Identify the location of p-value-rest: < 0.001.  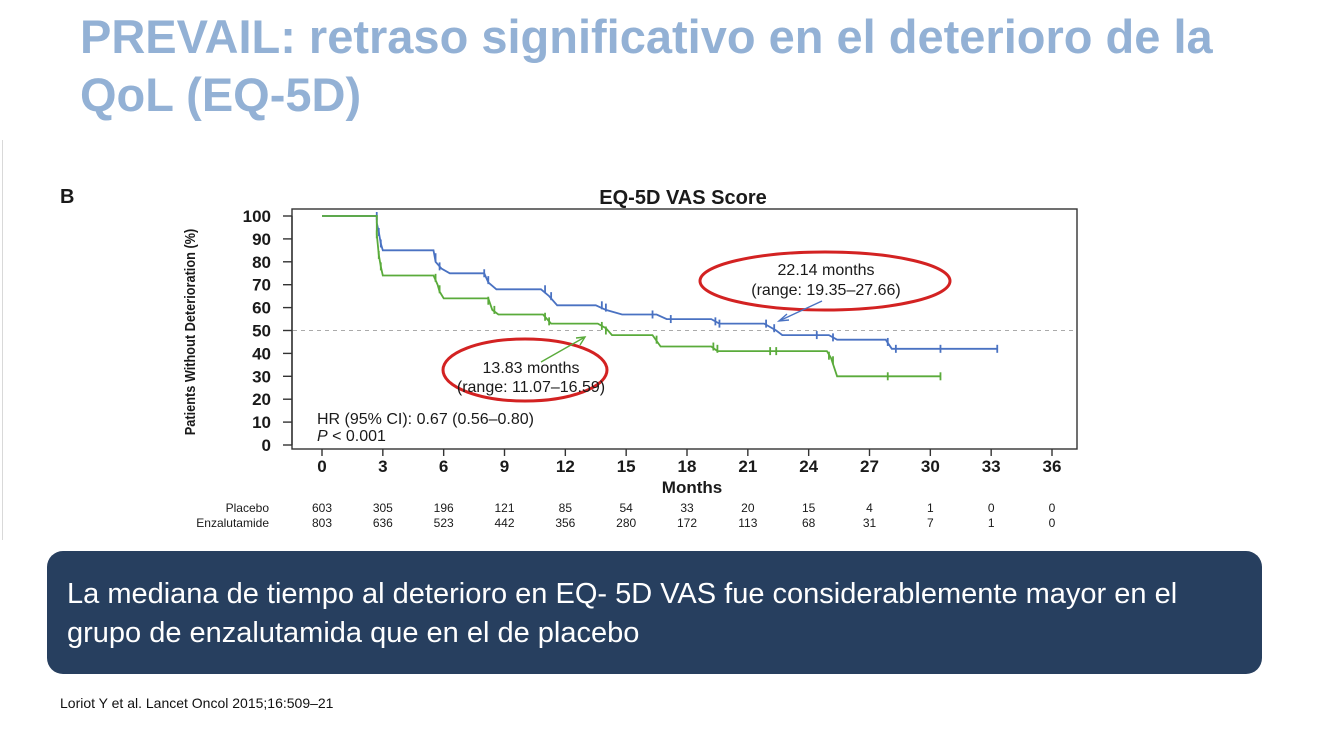
(357, 436).